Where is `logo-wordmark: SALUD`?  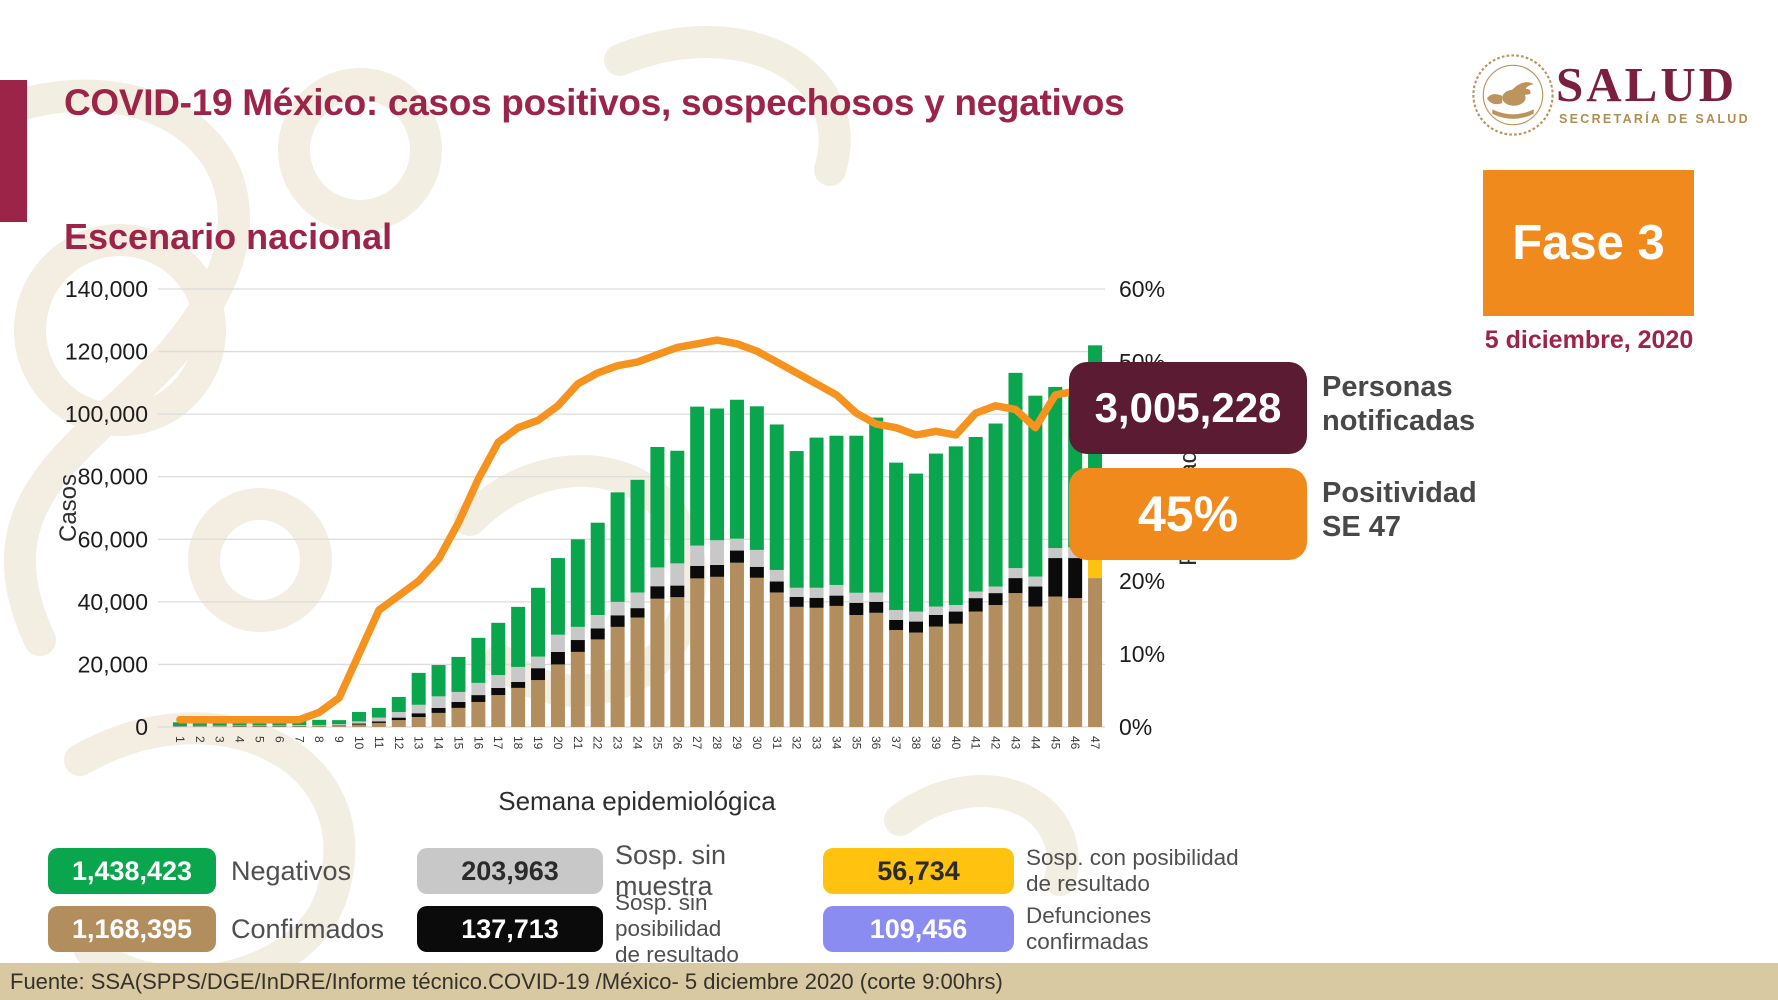 logo-wordmark: SALUD is located at coordinates (1647, 84).